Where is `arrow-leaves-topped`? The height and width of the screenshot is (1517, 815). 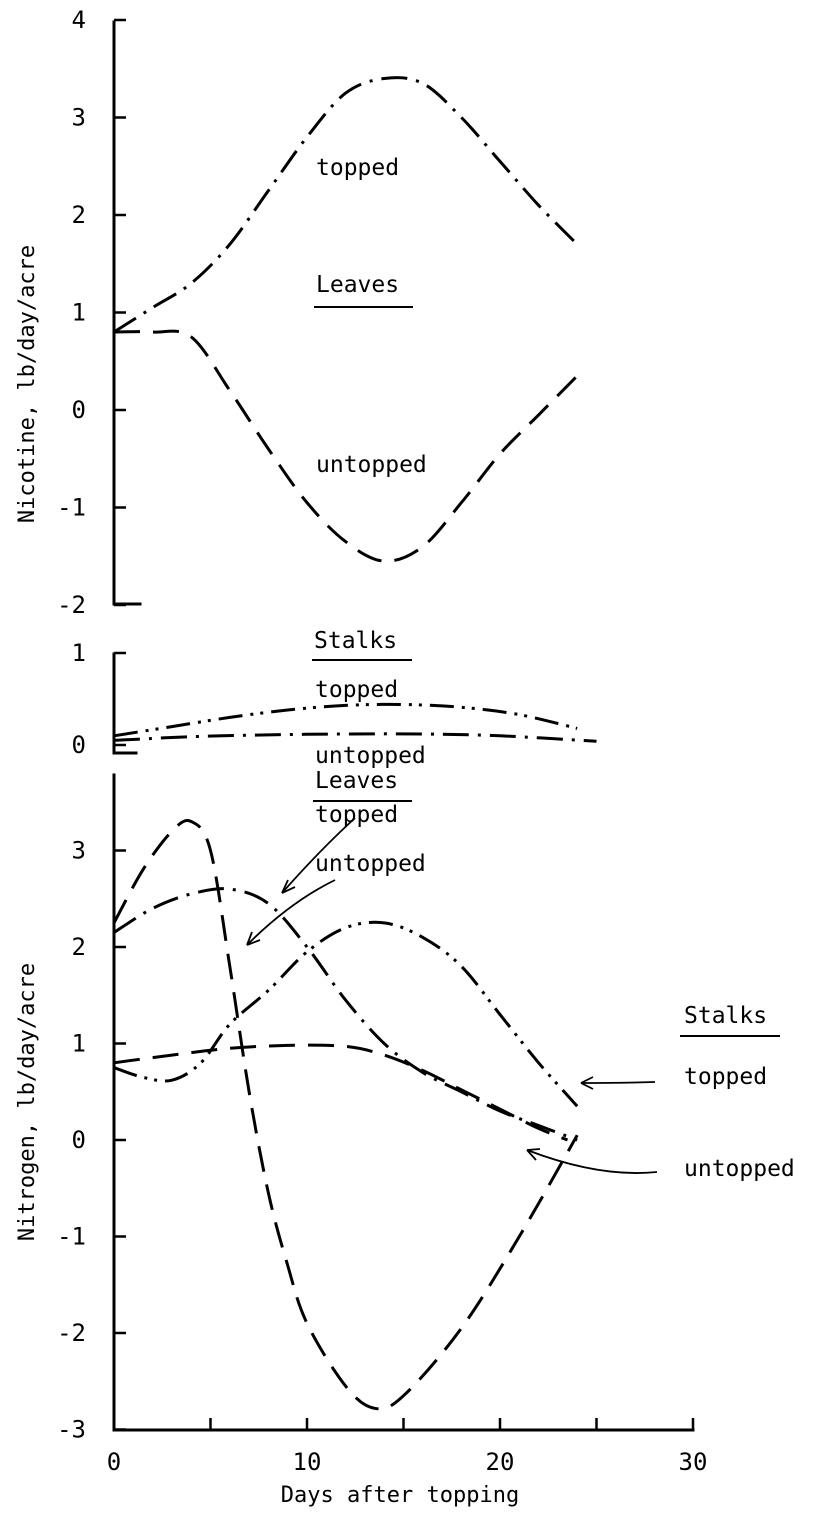
arrow-leaves-topped is located at coordinates (318, 855).